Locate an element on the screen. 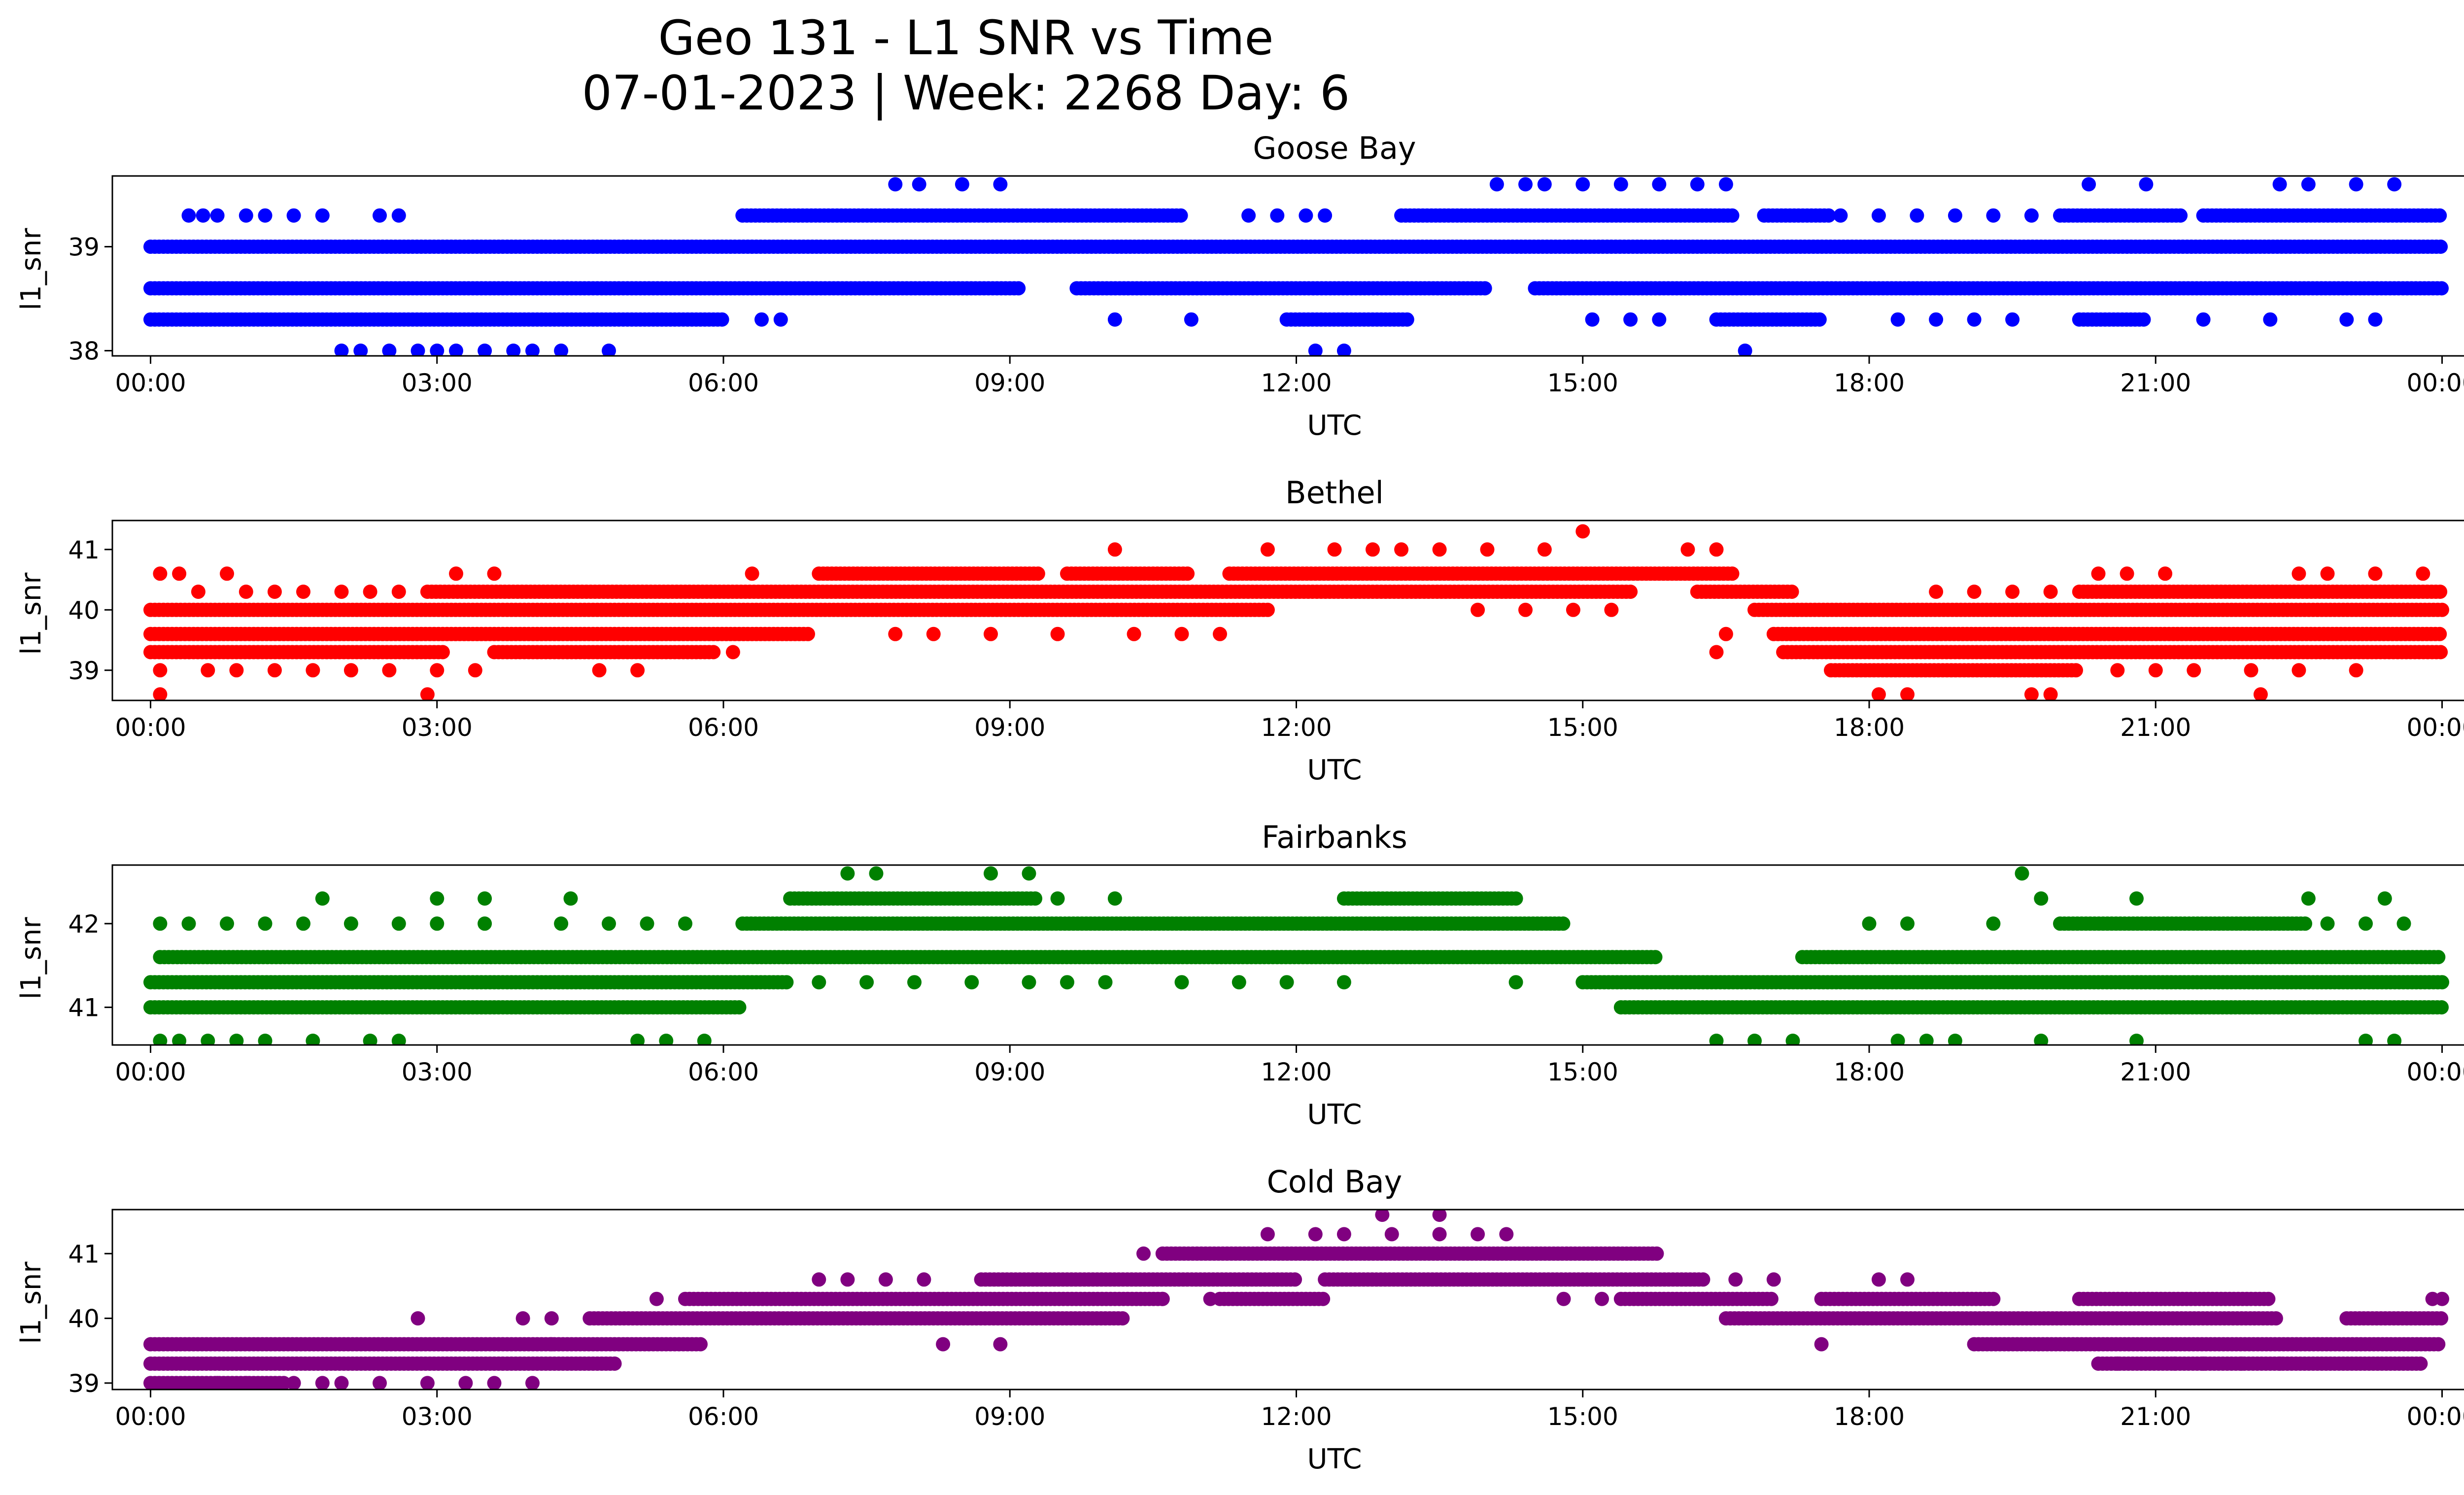 Image resolution: width=2464 pixels, height=1495 pixels. y-axis-label: l1_snr is located at coordinates (31, 613).